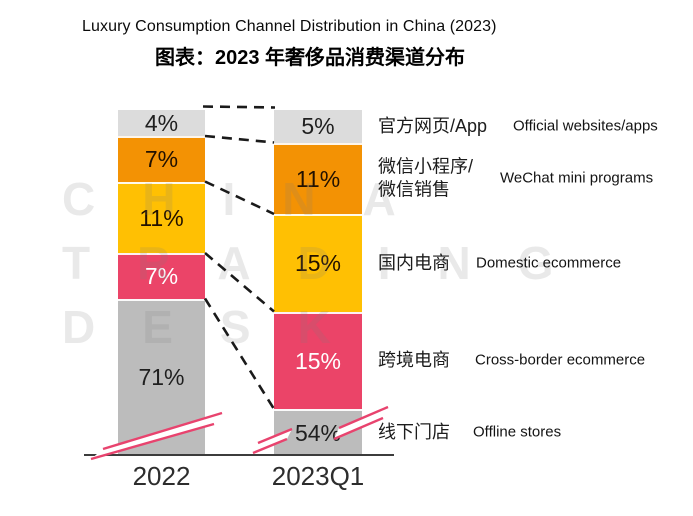  What do you see at coordinates (426, 178) in the screenshot?
I see `channel-label-chinese: 微信小程序/ 微信销售` at bounding box center [426, 178].